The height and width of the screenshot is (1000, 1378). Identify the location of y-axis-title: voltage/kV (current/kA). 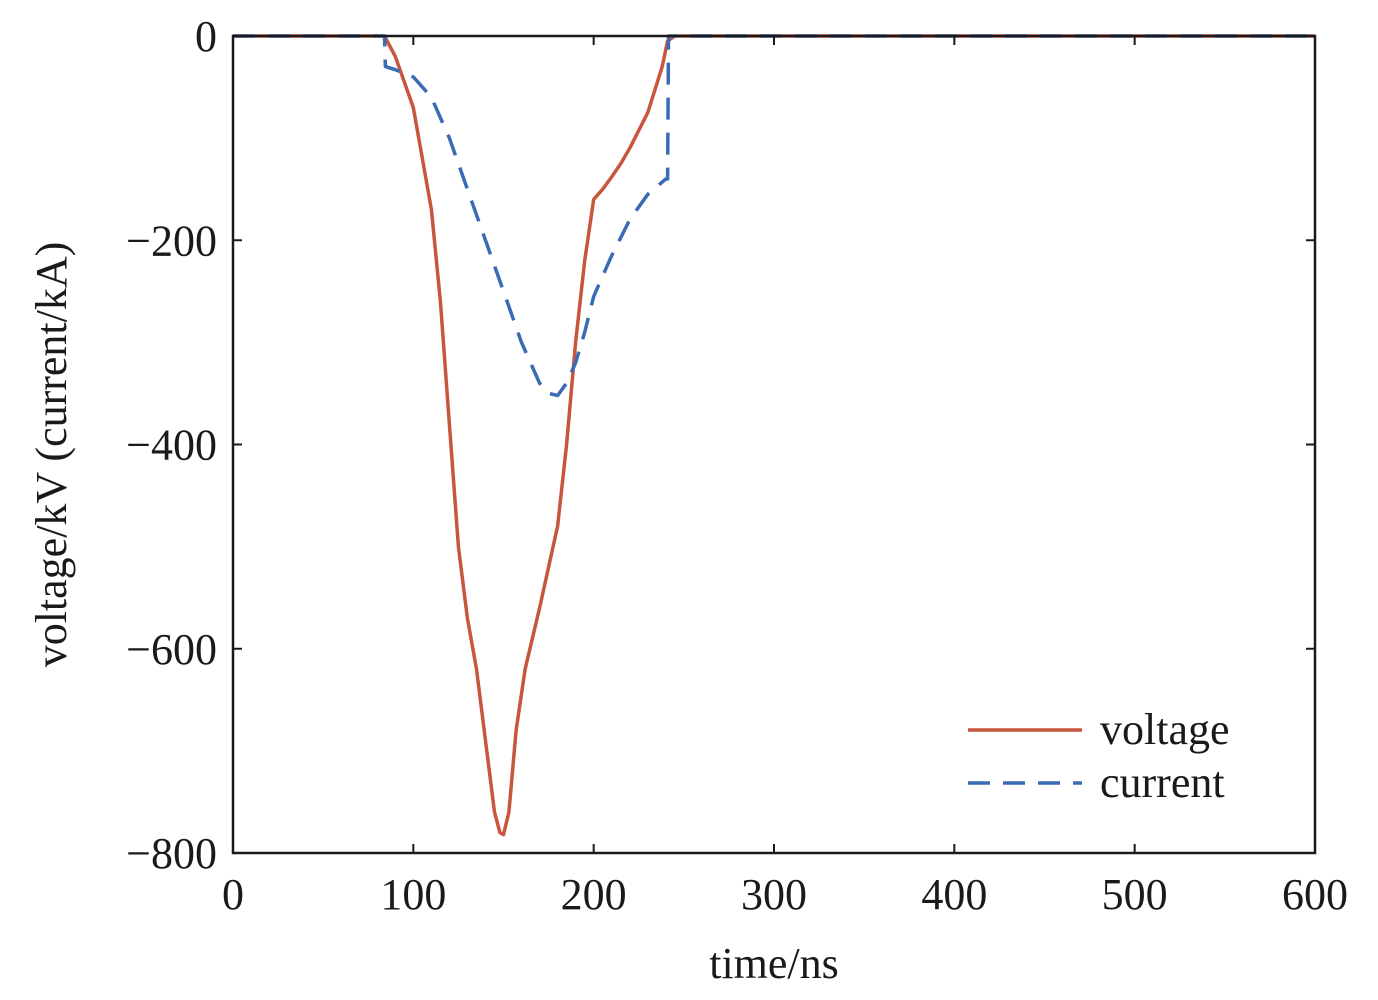
(51, 455).